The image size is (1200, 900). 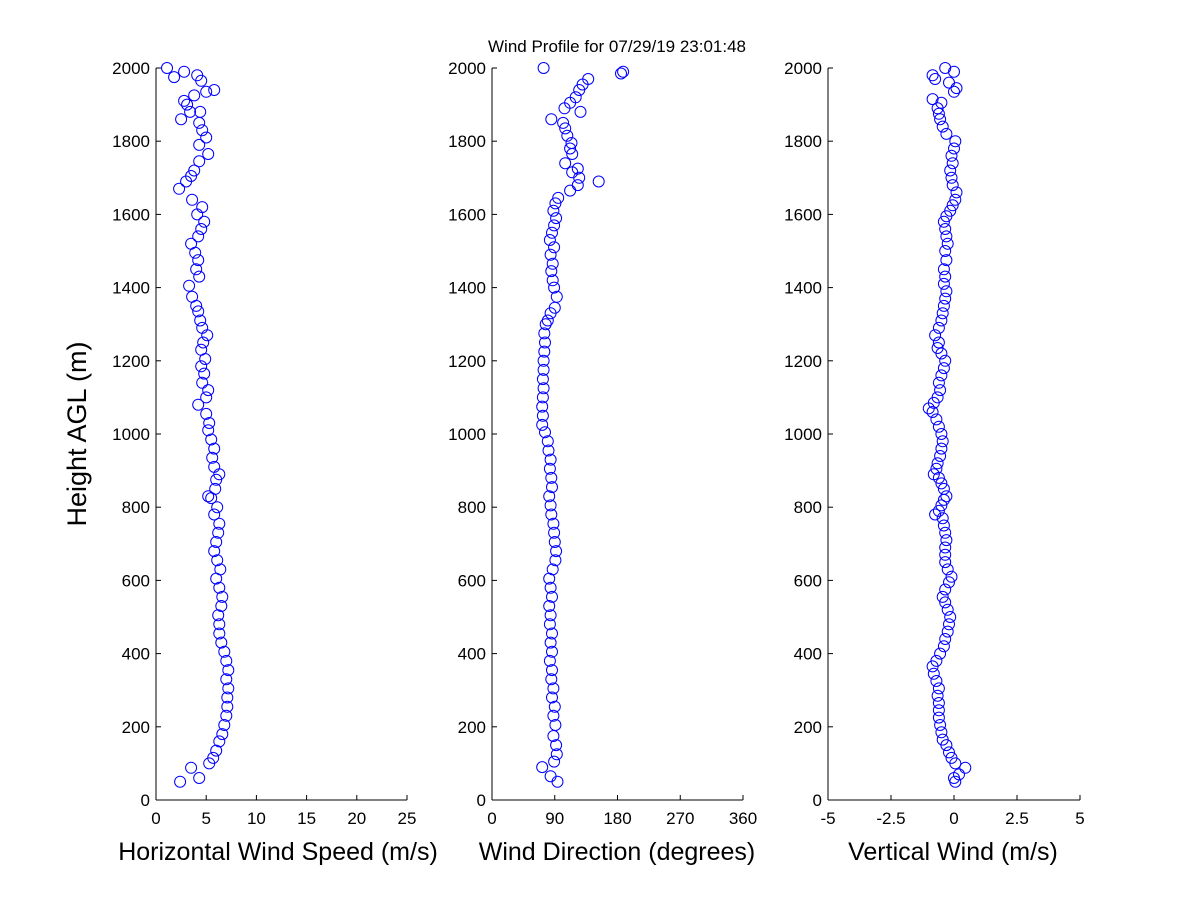 What do you see at coordinates (617, 852) in the screenshot?
I see `x-axis-label: Wind Direction (degrees)` at bounding box center [617, 852].